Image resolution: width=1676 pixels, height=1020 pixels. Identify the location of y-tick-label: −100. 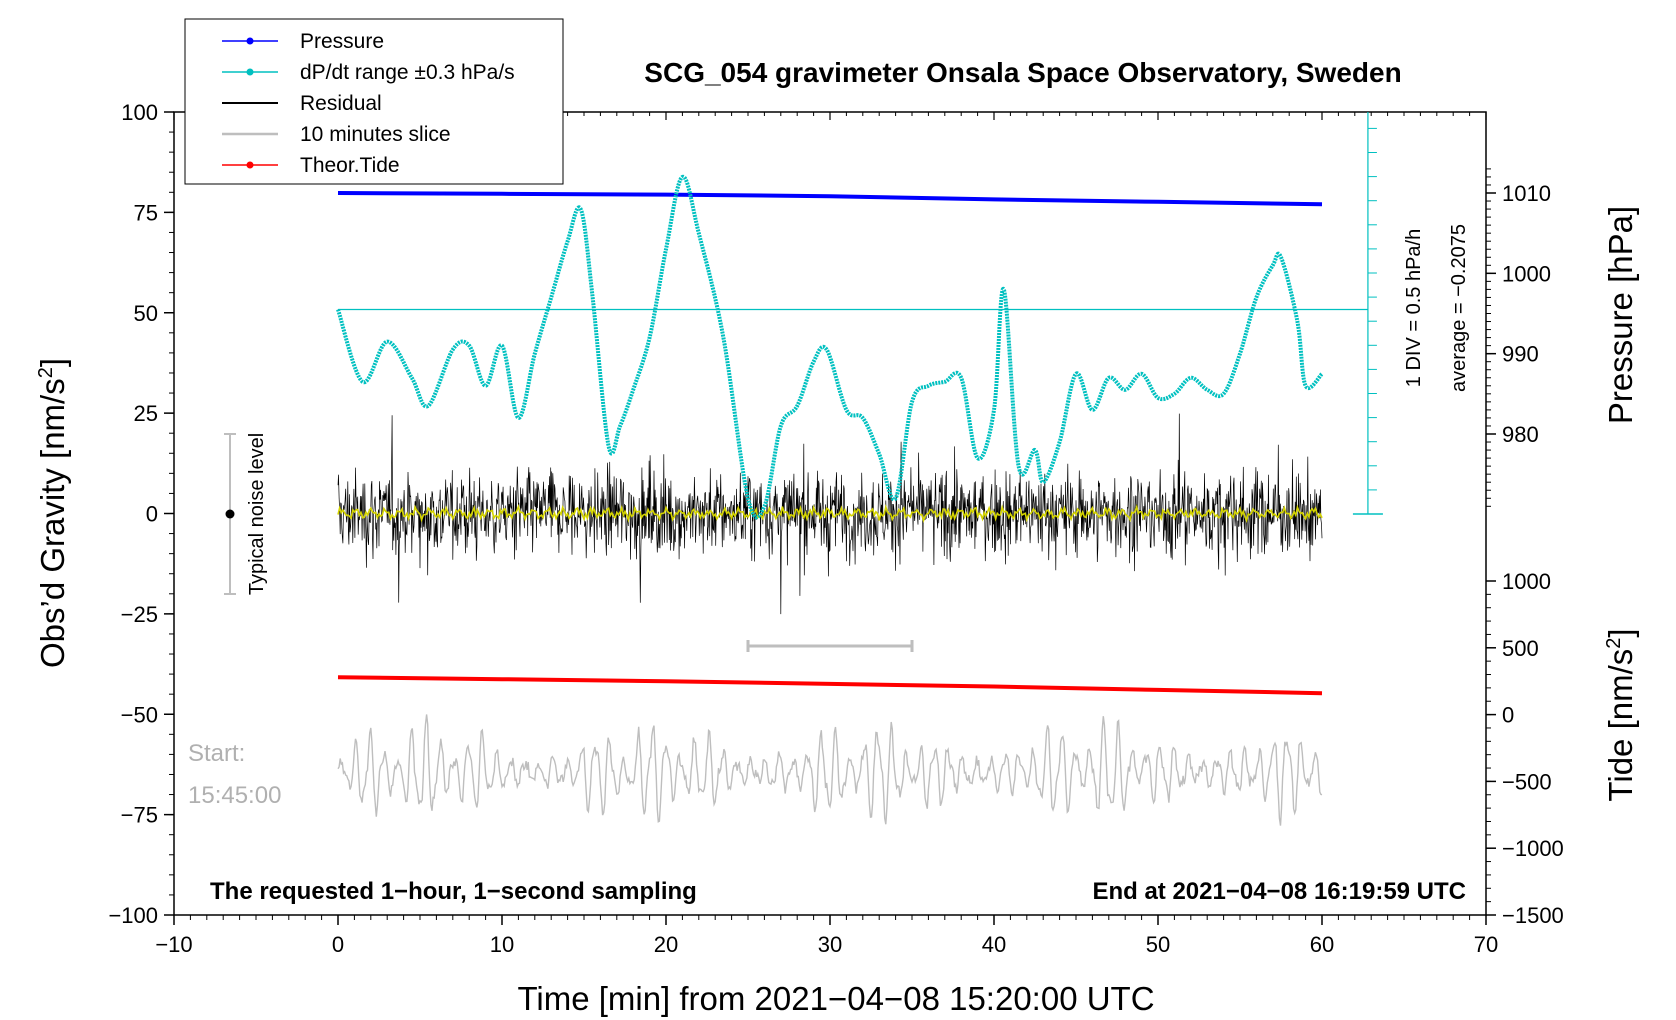
(133, 915).